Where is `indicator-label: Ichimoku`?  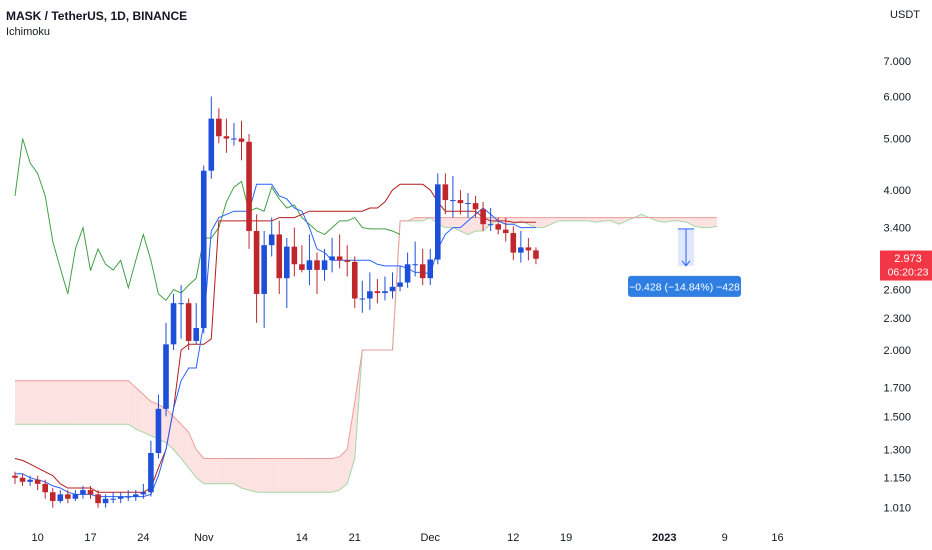 indicator-label: Ichimoku is located at coordinates (28, 32).